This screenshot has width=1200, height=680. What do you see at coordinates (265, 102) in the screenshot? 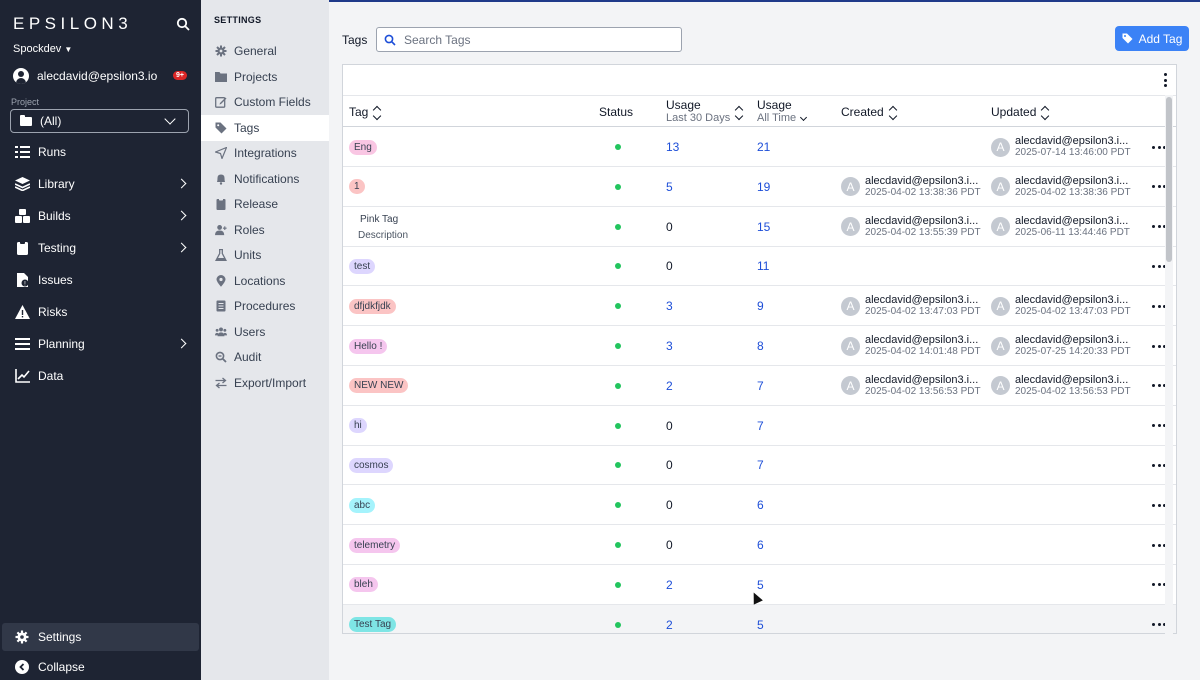
I see `settings-item-custom-fields: Custom Fields` at bounding box center [265, 102].